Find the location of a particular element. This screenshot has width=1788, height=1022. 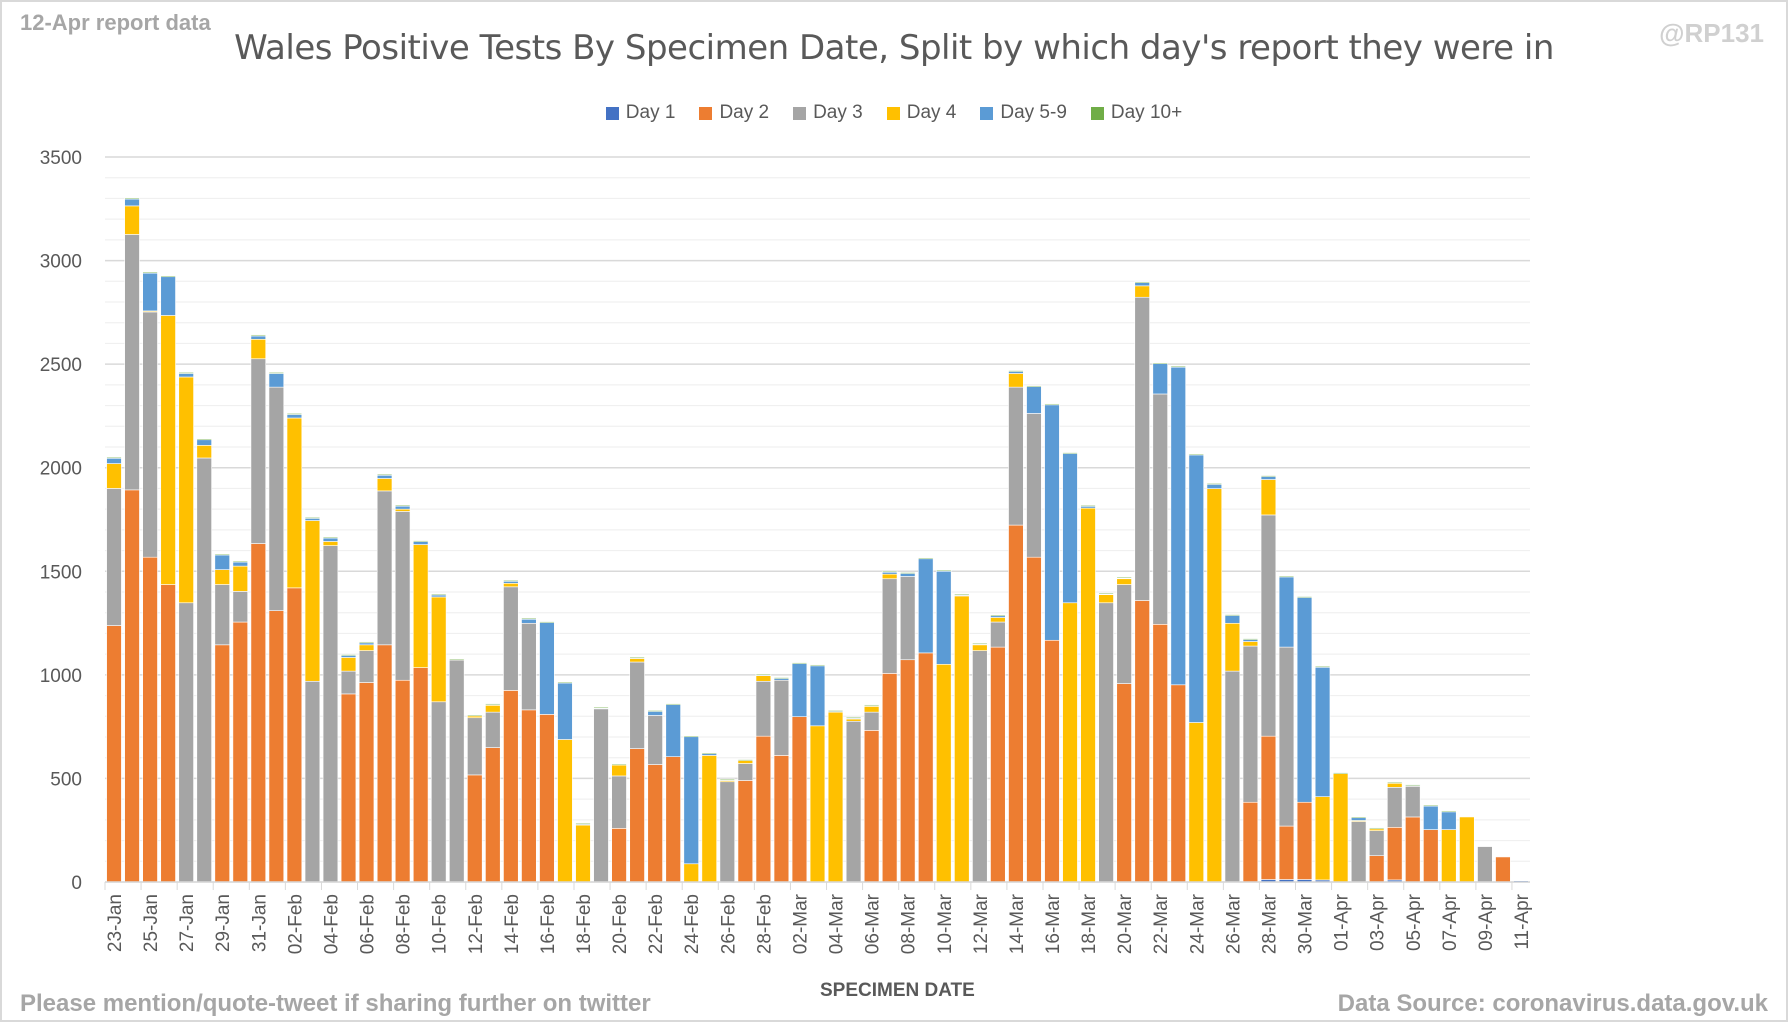

legend-item: Day 2 is located at coordinates (734, 113).